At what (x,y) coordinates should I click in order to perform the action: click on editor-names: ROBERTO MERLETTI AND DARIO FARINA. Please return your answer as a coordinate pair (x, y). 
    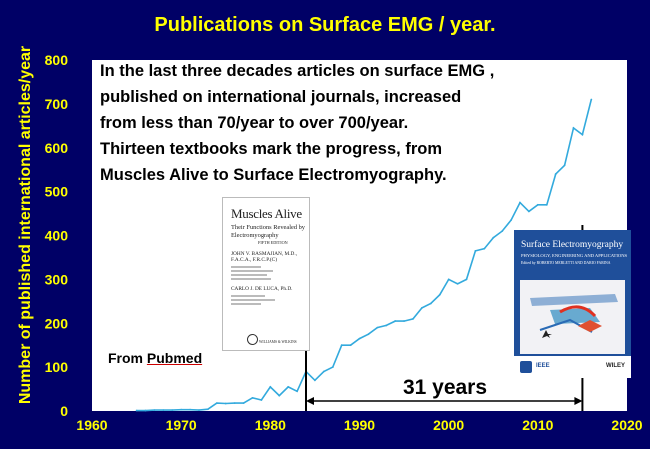
    Looking at the image, I should click on (573, 263).